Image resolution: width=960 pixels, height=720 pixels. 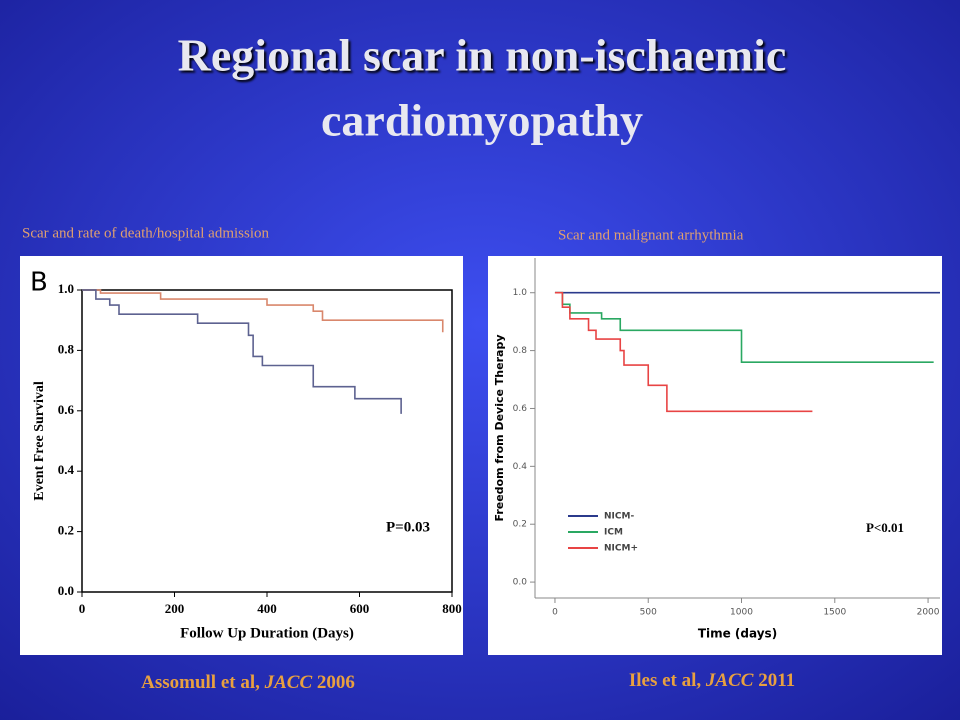 What do you see at coordinates (499, 428) in the screenshot?
I see `y-axis-label: Freedom from Device Therapy` at bounding box center [499, 428].